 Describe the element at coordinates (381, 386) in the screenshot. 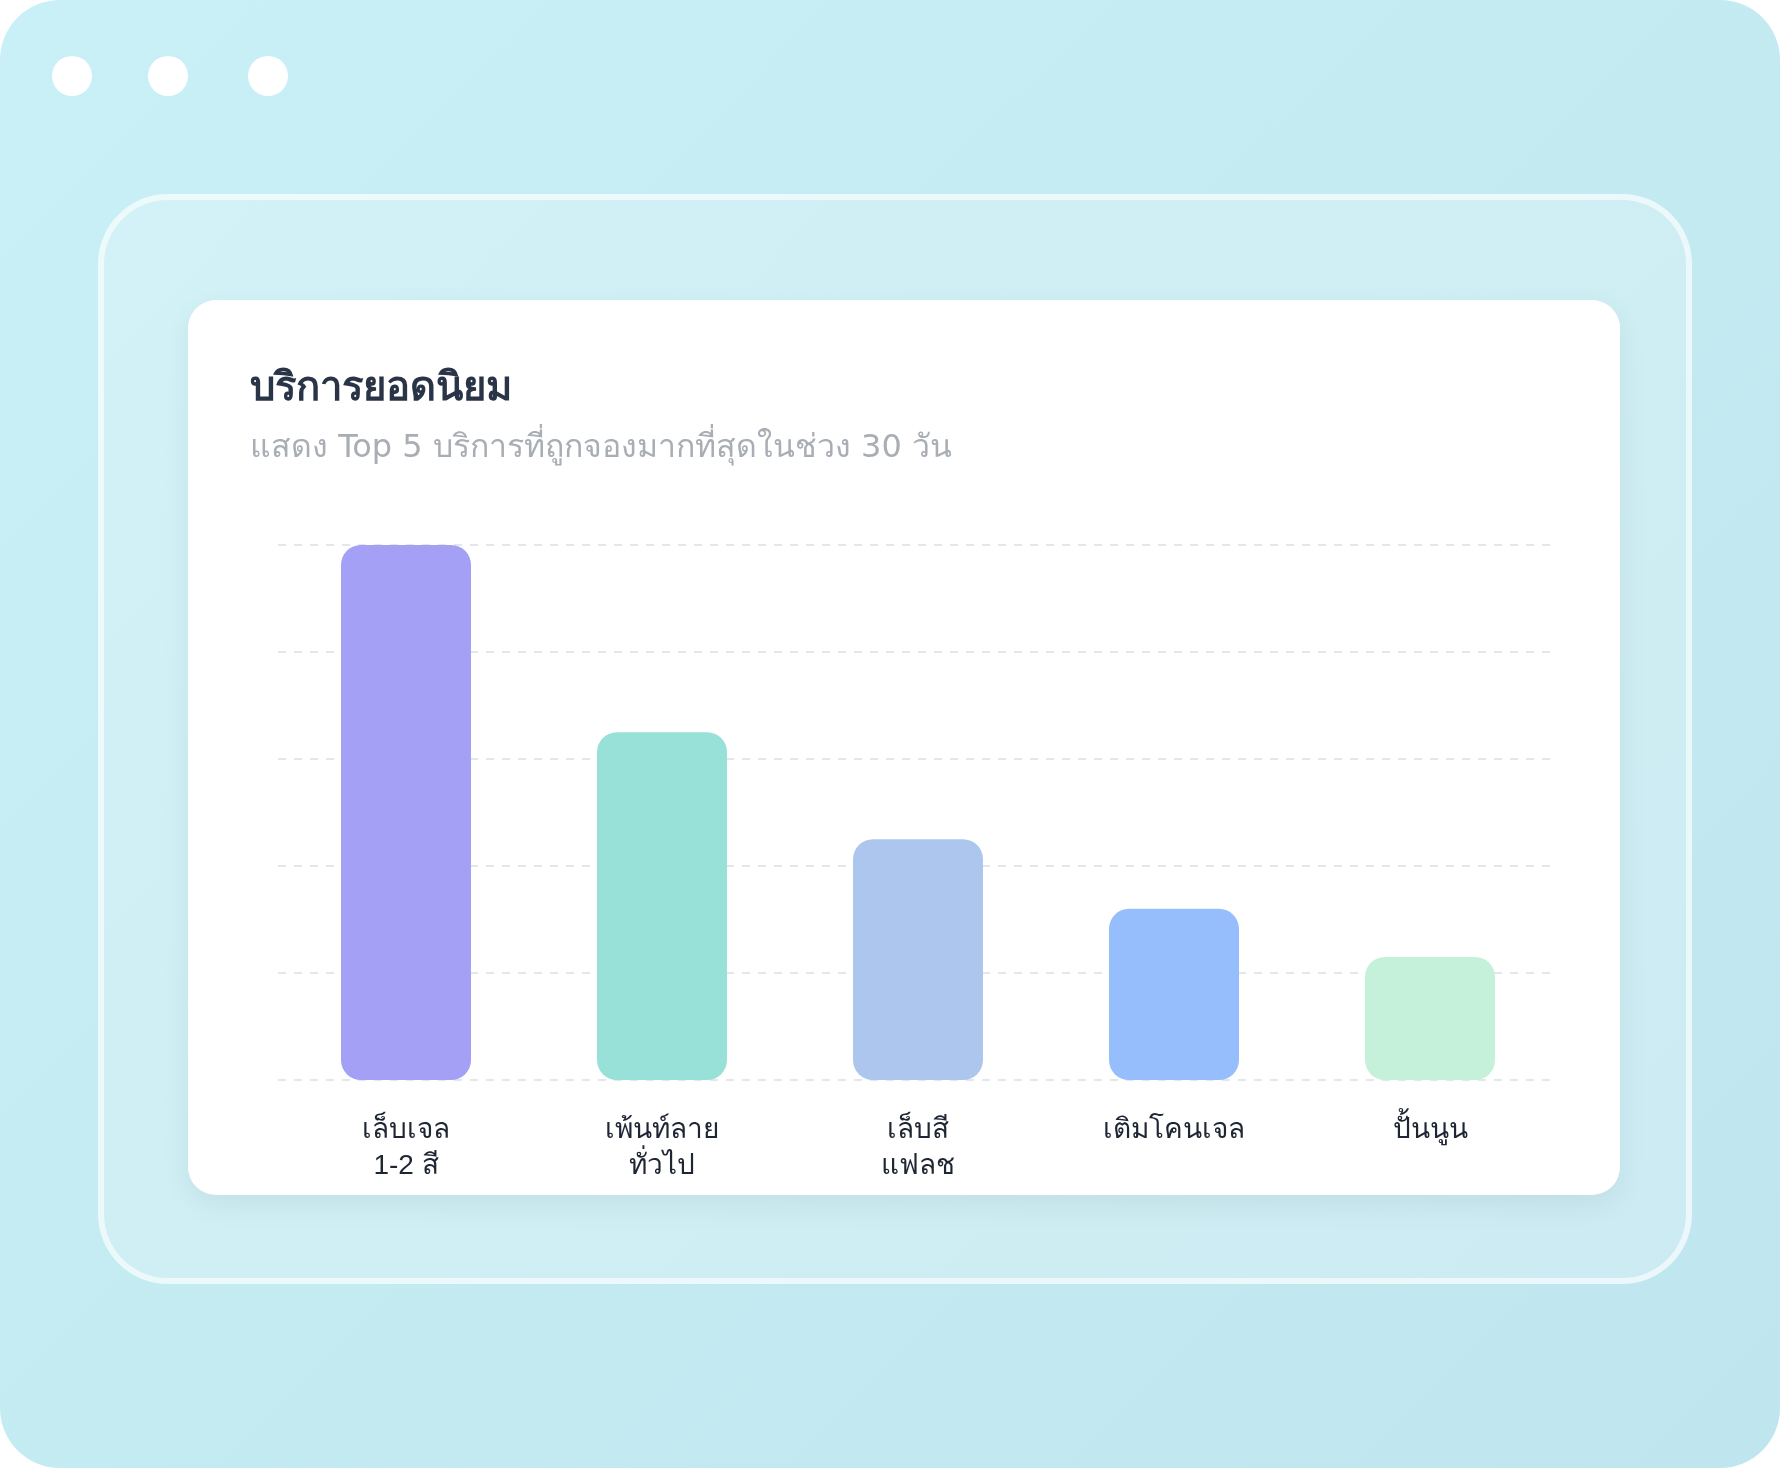

I see `chart-title: บริการยอดนิยม` at that location.